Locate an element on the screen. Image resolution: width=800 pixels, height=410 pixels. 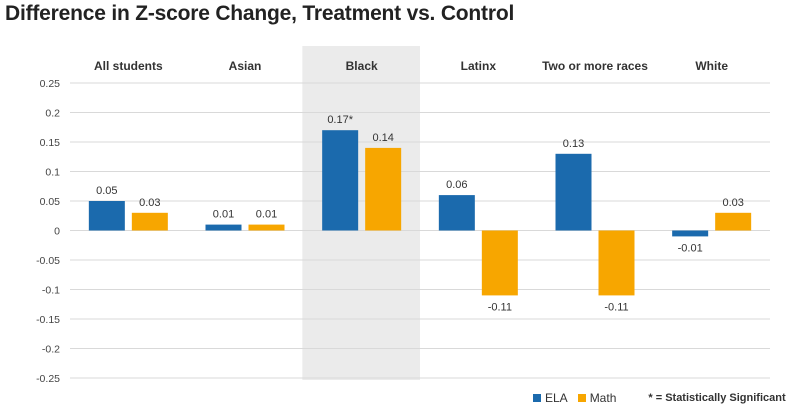
bar-math-all-students is located at coordinates (149, 221).